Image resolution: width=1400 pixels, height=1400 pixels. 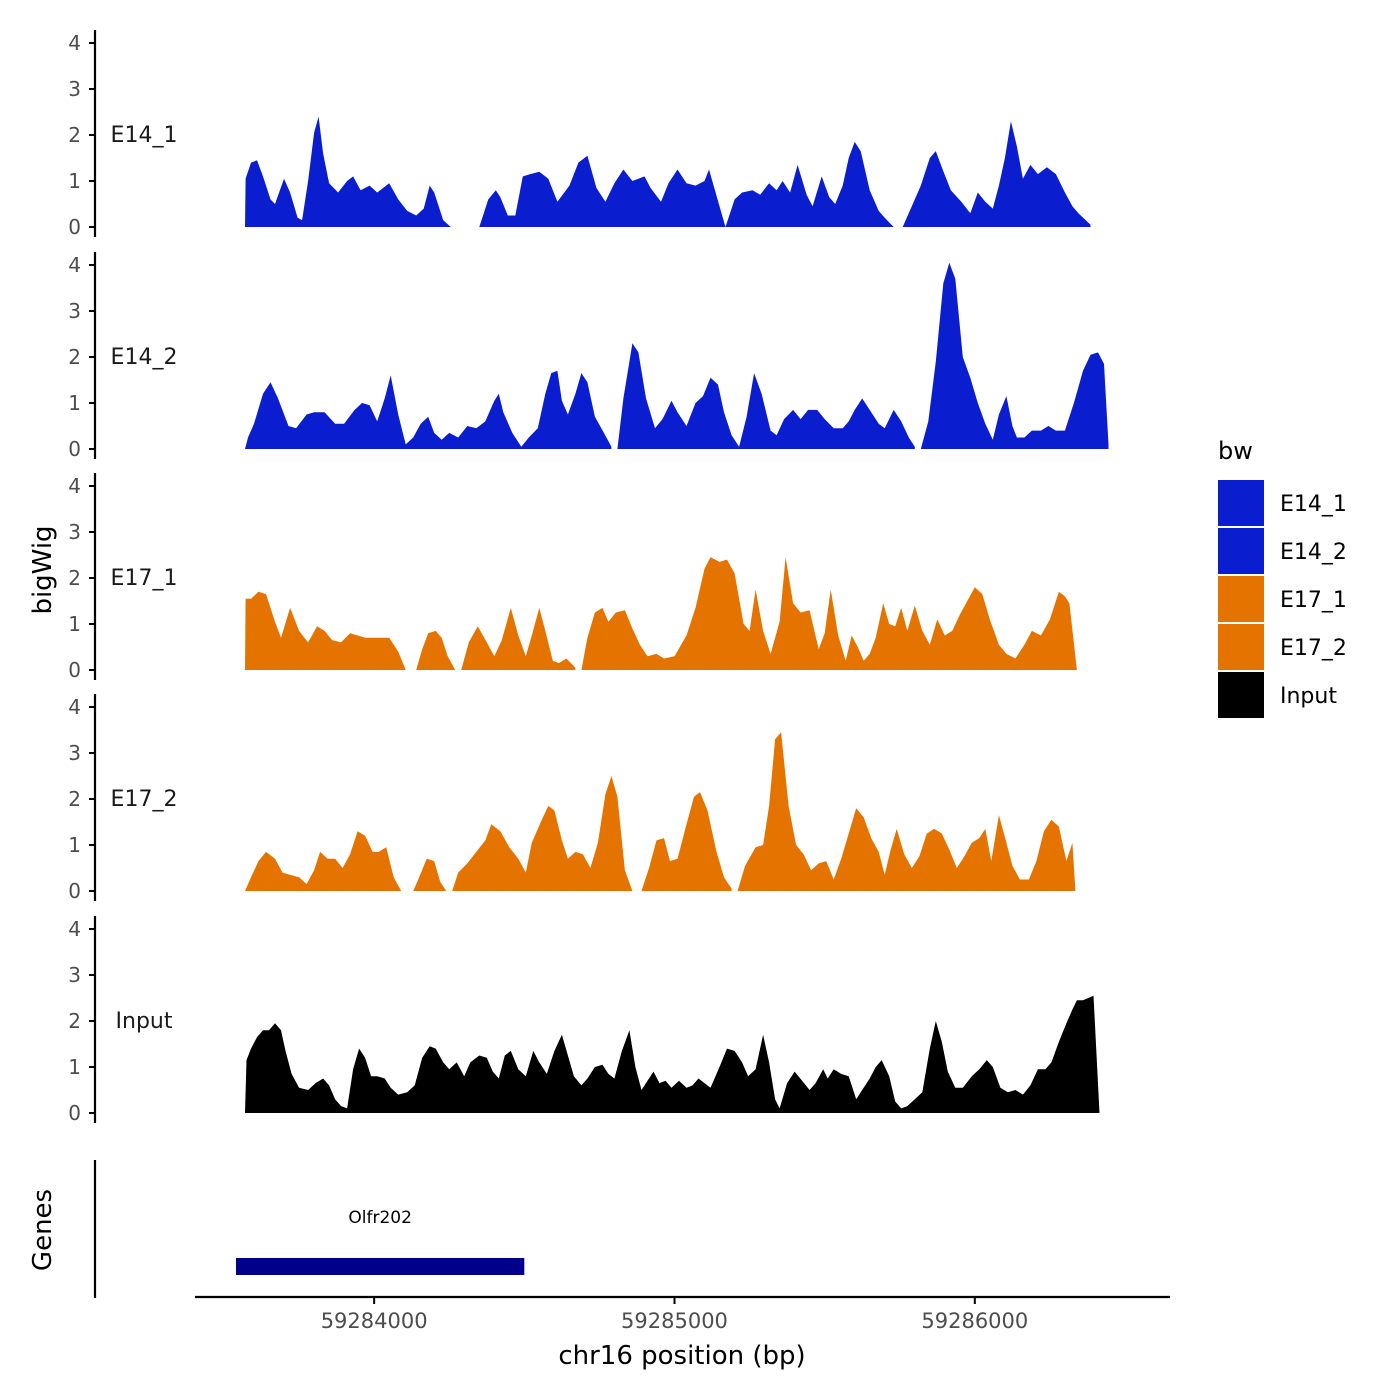 I want to click on genes-axis-title: Genes, so click(x=43, y=1230).